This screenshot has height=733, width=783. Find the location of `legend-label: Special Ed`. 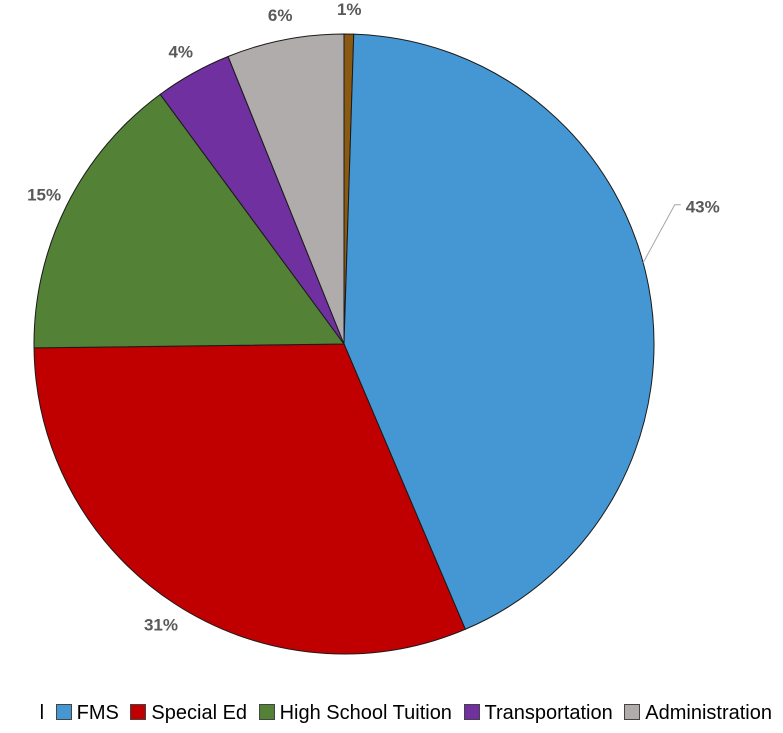

legend-label: Special Ed is located at coordinates (199, 713).